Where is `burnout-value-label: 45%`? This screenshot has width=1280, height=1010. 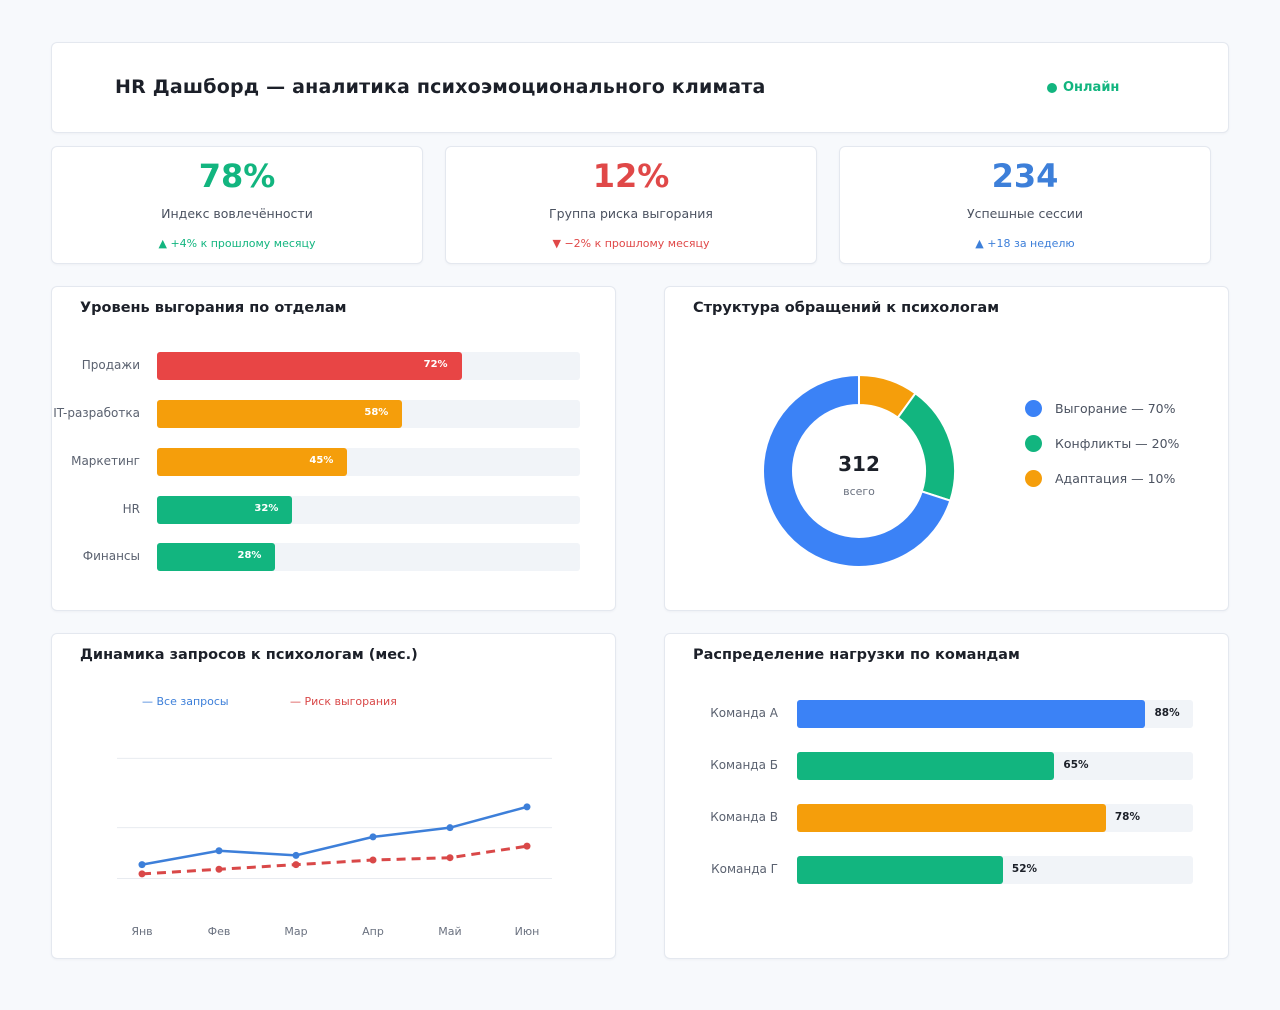 burnout-value-label: 45% is located at coordinates (321, 460).